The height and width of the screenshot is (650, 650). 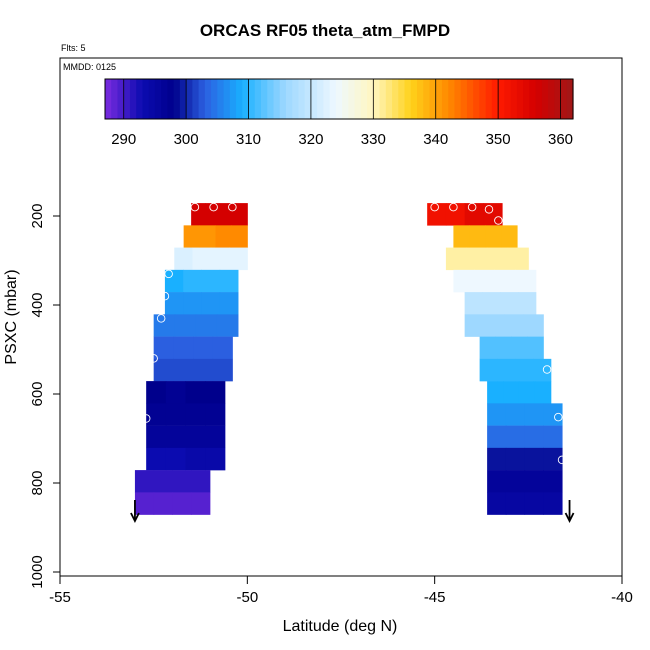 What do you see at coordinates (248, 139) in the screenshot?
I see `colorbar-tick-label: 310` at bounding box center [248, 139].